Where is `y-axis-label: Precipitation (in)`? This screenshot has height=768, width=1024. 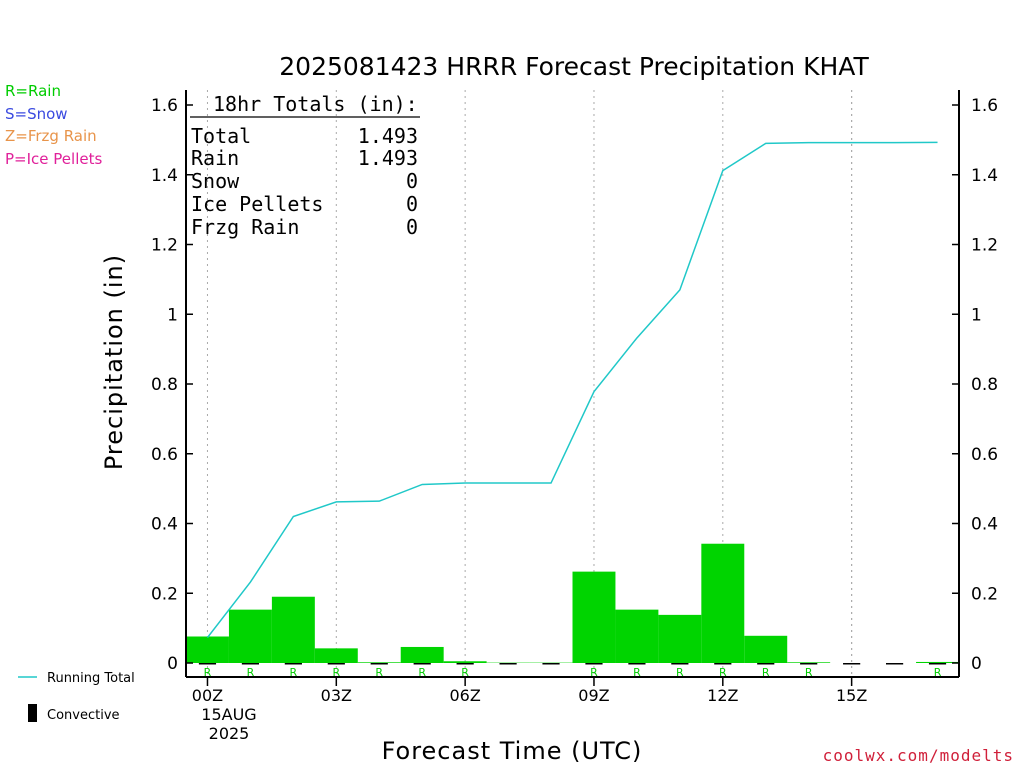 y-axis-label: Precipitation (in) is located at coordinates (114, 362).